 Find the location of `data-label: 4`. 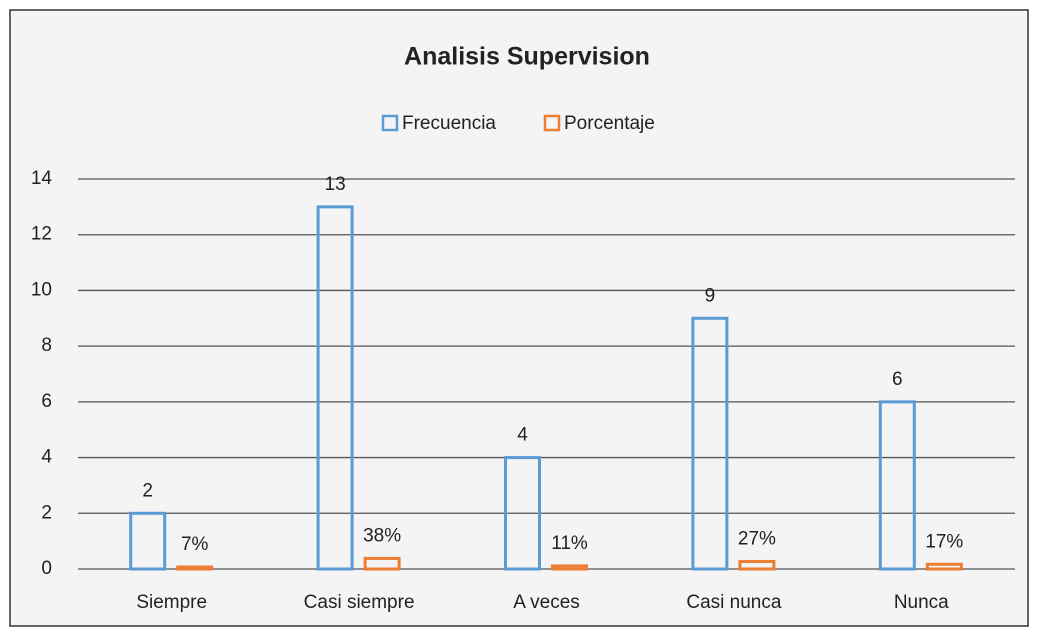

data-label: 4 is located at coordinates (522, 435).